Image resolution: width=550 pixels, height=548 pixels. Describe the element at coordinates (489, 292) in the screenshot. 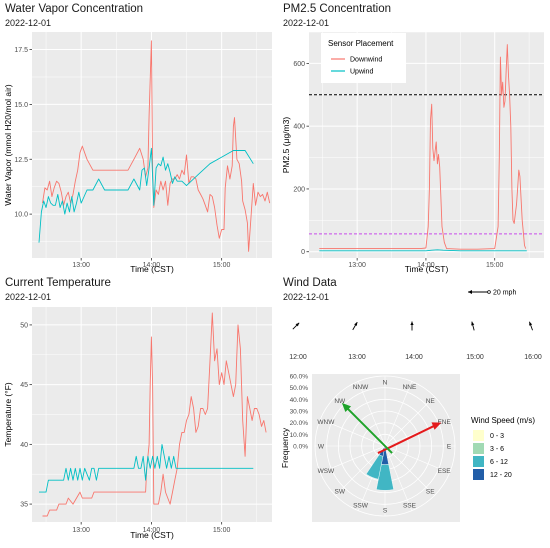

I see `wind-scale-arrow-tail` at that location.